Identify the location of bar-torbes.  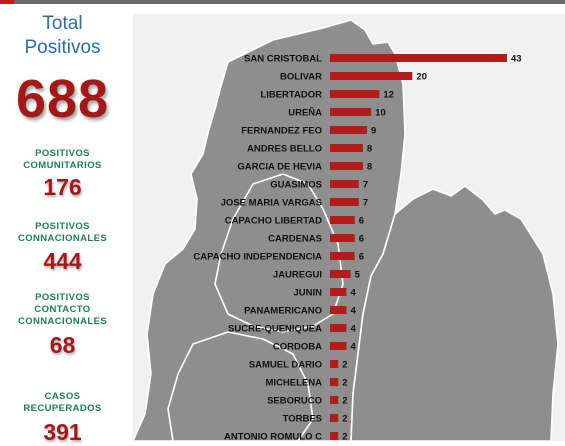
(334, 418).